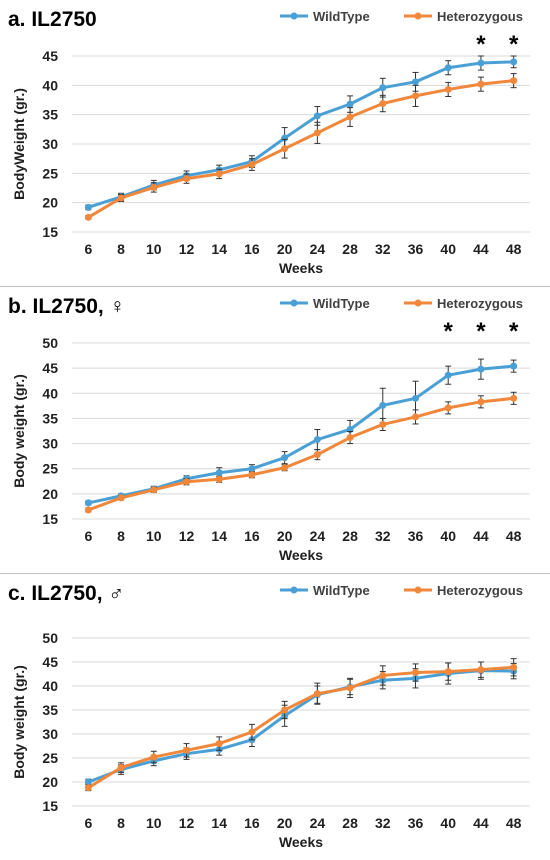  I want to click on y-axis-label: BodyWeight (gr.), so click(19, 144).